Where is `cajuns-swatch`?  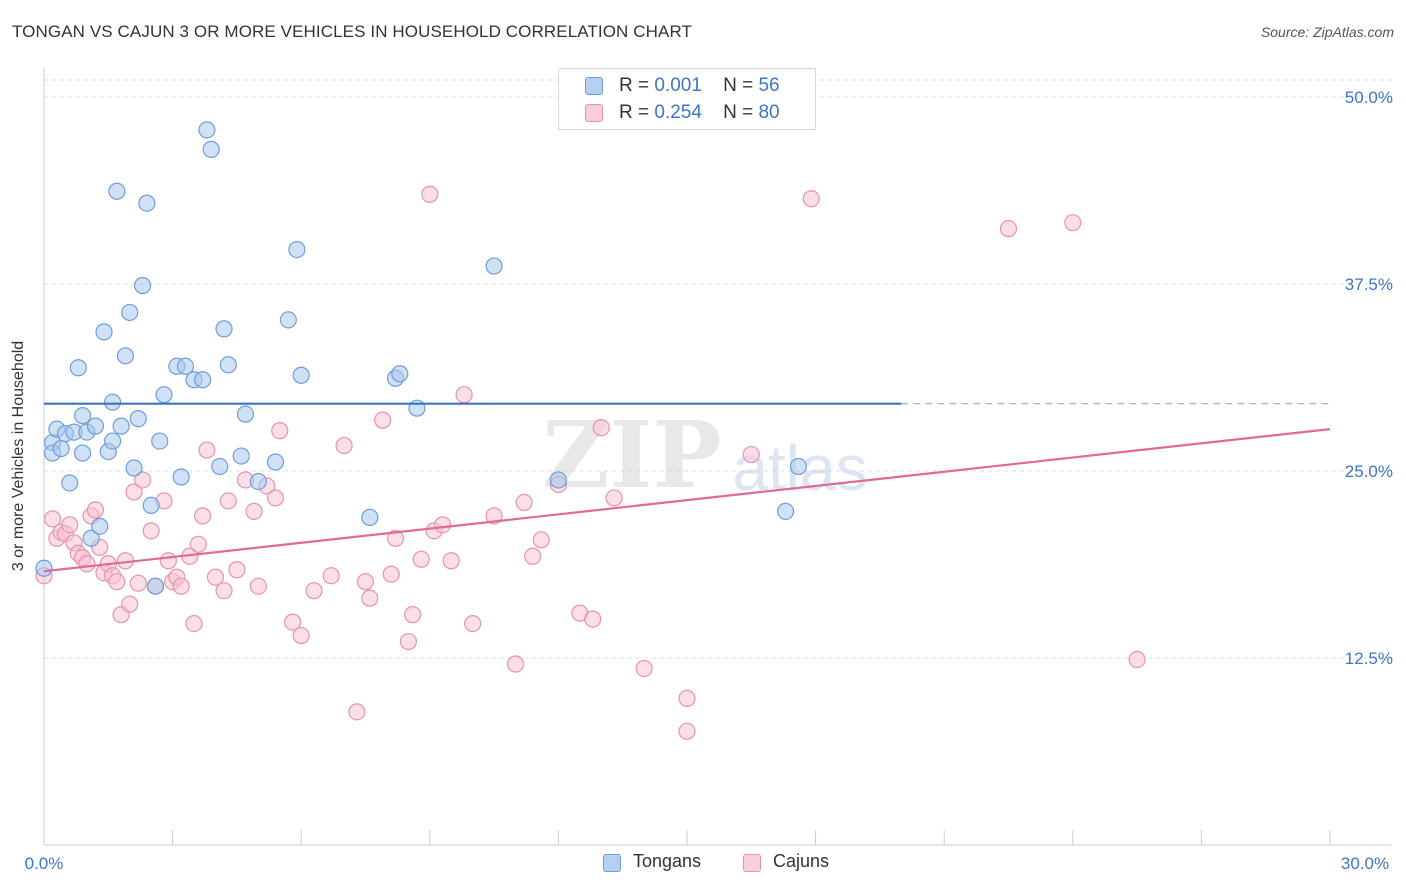 cajuns-swatch is located at coordinates (594, 113).